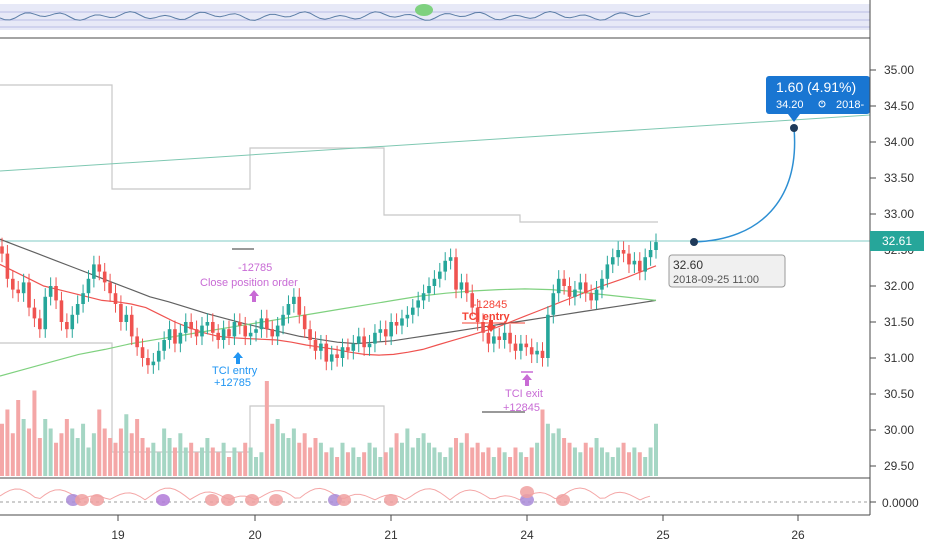  Describe the element at coordinates (491, 326) in the screenshot. I see `sell-arrow-icon` at that location.